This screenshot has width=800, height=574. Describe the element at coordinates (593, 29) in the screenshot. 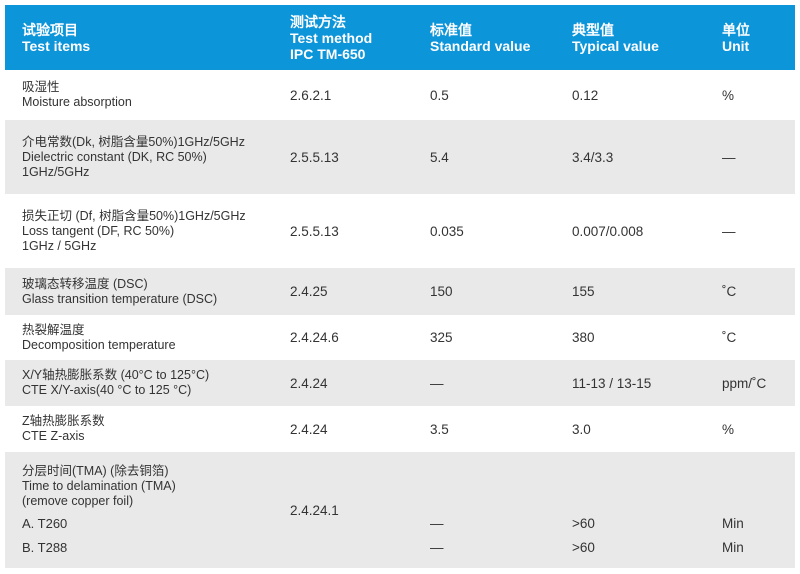

I see `header-text: 典型值` at that location.